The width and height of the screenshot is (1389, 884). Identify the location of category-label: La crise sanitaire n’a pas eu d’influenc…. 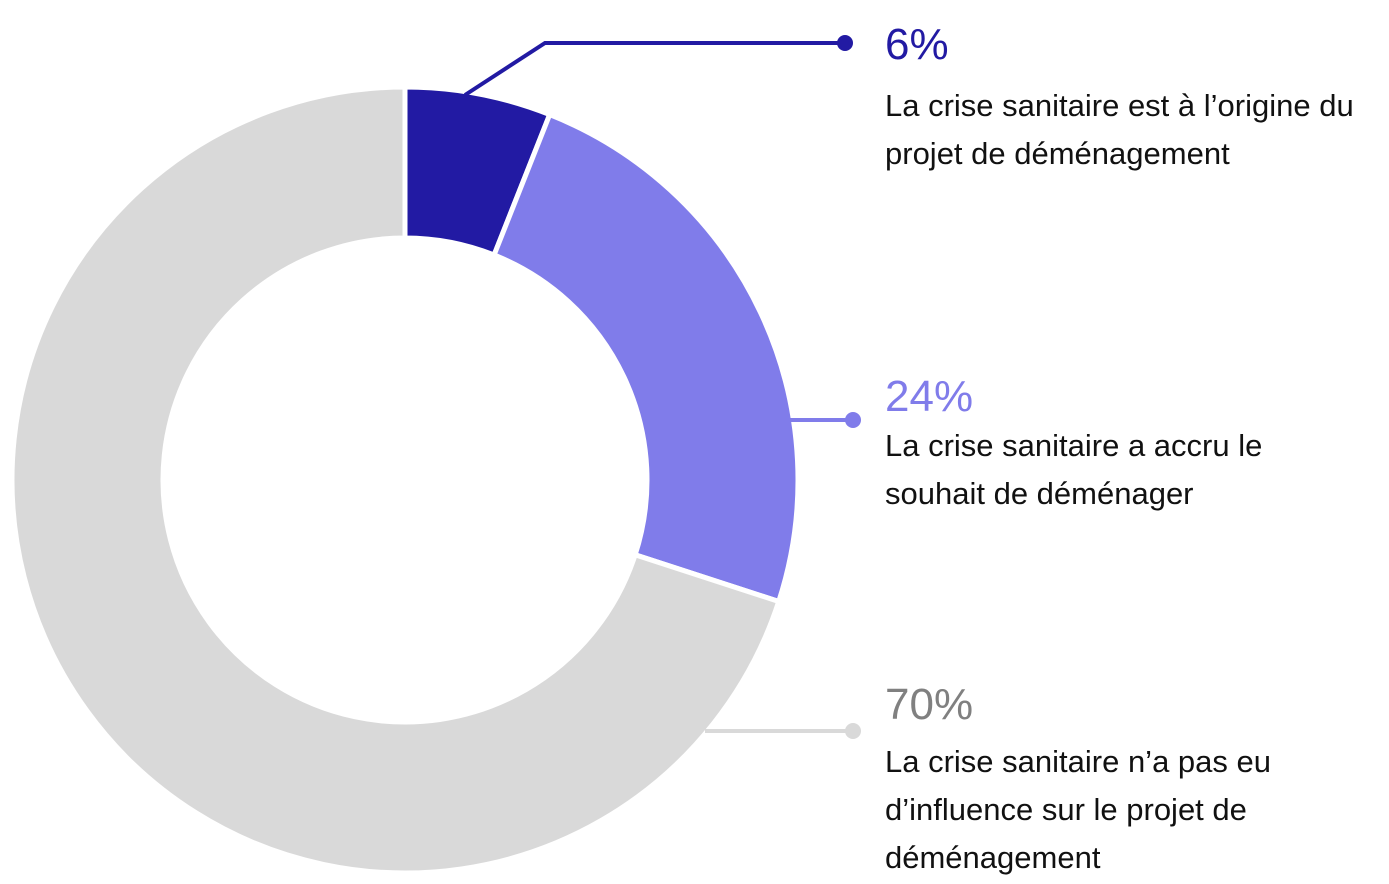
(1078, 809).